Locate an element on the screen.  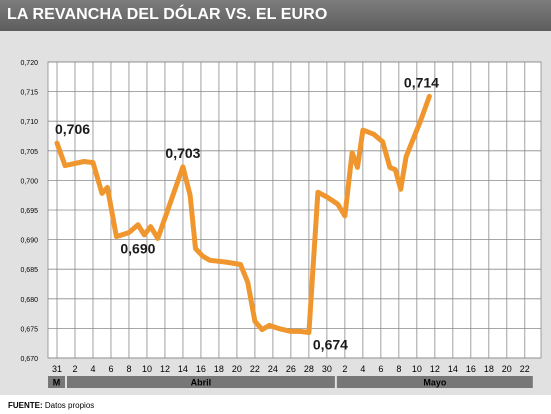
x-tick-label: 31 is located at coordinates (57, 369).